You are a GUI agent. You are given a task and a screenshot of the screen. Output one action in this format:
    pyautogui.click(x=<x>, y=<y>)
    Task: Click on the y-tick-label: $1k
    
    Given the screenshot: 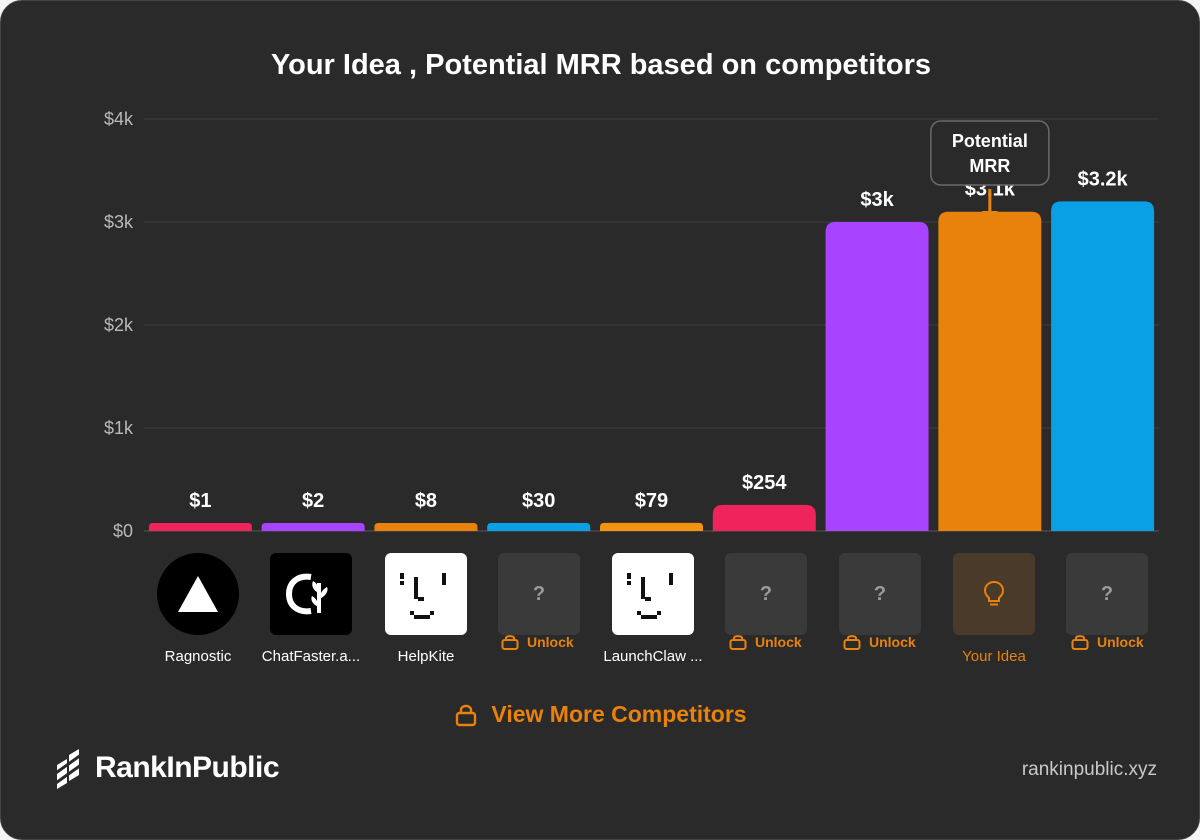 What is the action you would take?
    pyautogui.click(x=119, y=428)
    